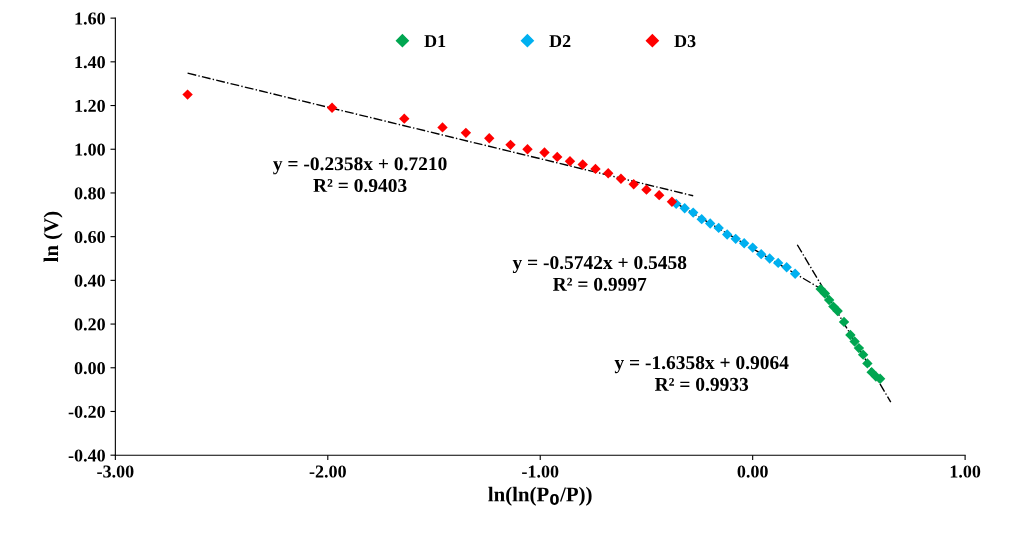  Describe the element at coordinates (86, 411) in the screenshot. I see `y-tick-label: -0.20` at that location.